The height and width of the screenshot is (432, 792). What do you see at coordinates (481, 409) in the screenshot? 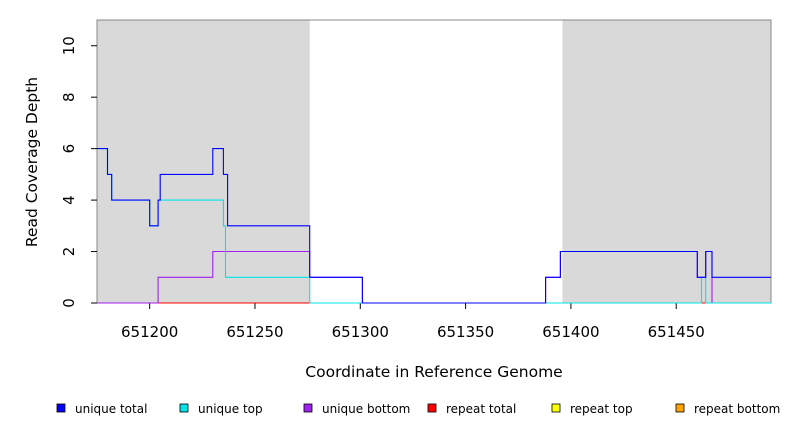
I see `legend-label: repeat total` at bounding box center [481, 409].